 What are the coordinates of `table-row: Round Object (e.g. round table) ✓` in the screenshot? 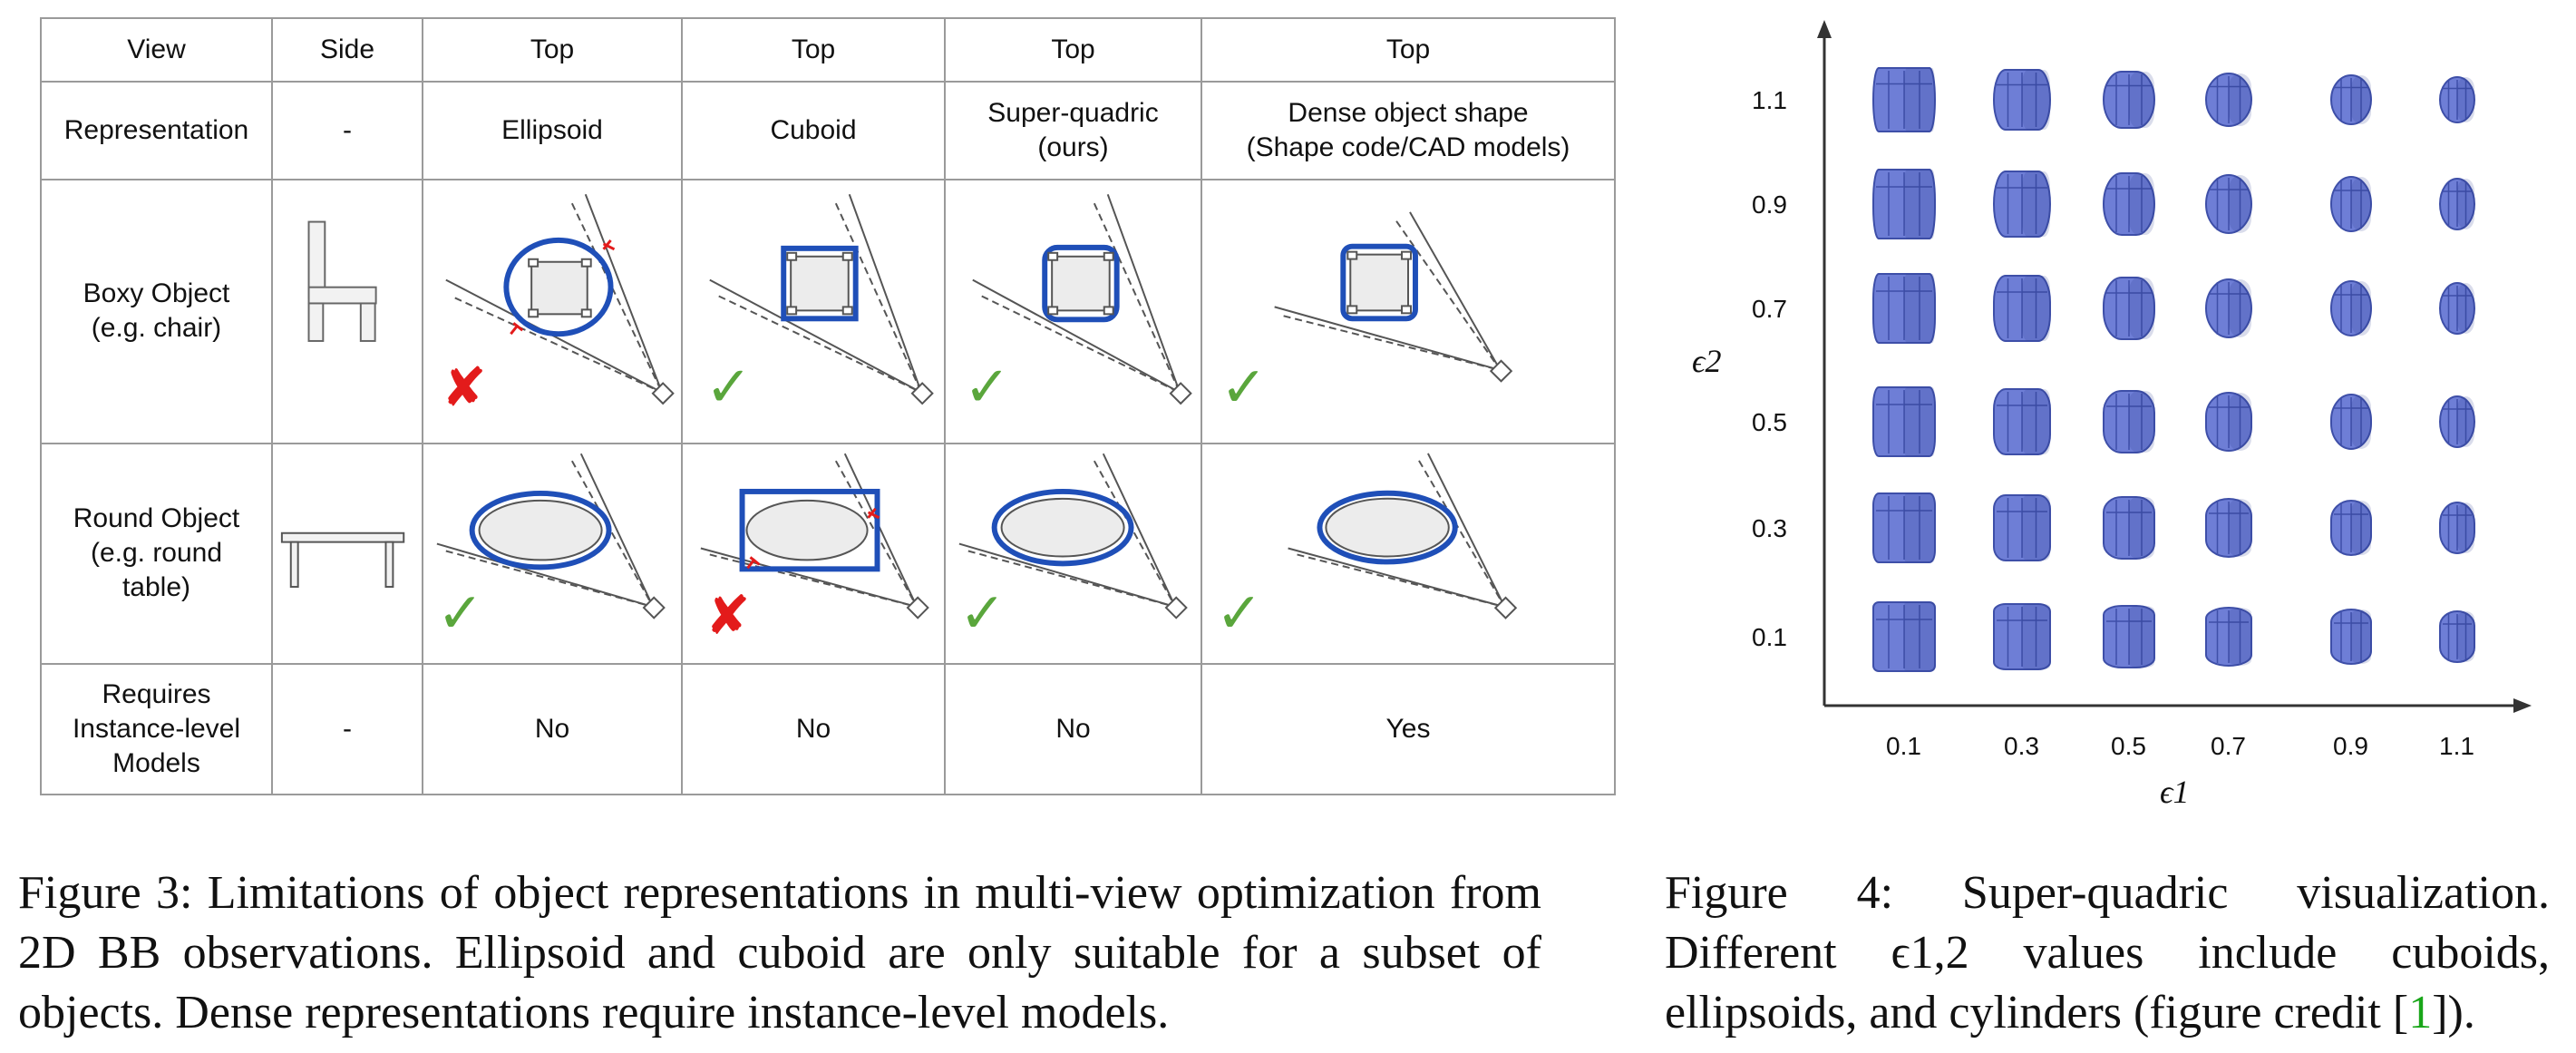 It's located at (828, 553).